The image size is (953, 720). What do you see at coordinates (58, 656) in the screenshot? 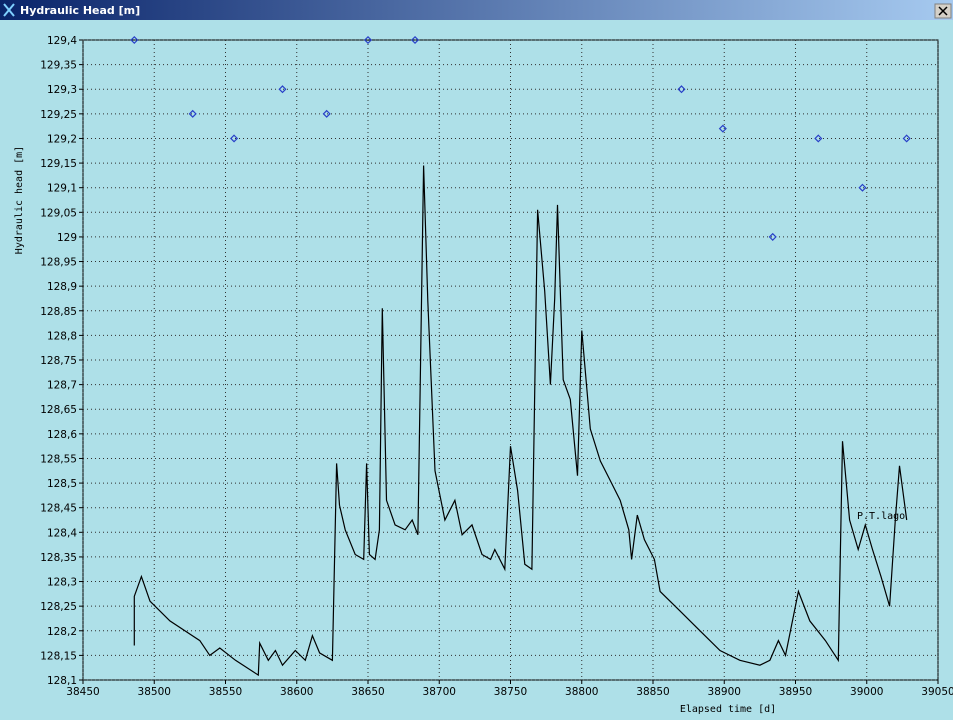
I see `y-tick-label: 128,15` at bounding box center [58, 656].